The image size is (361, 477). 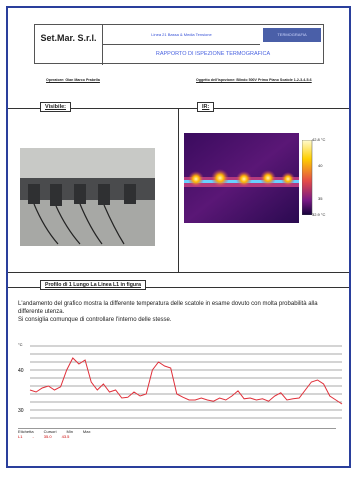 I want to click on chart-series-line, so click(x=186, y=381).